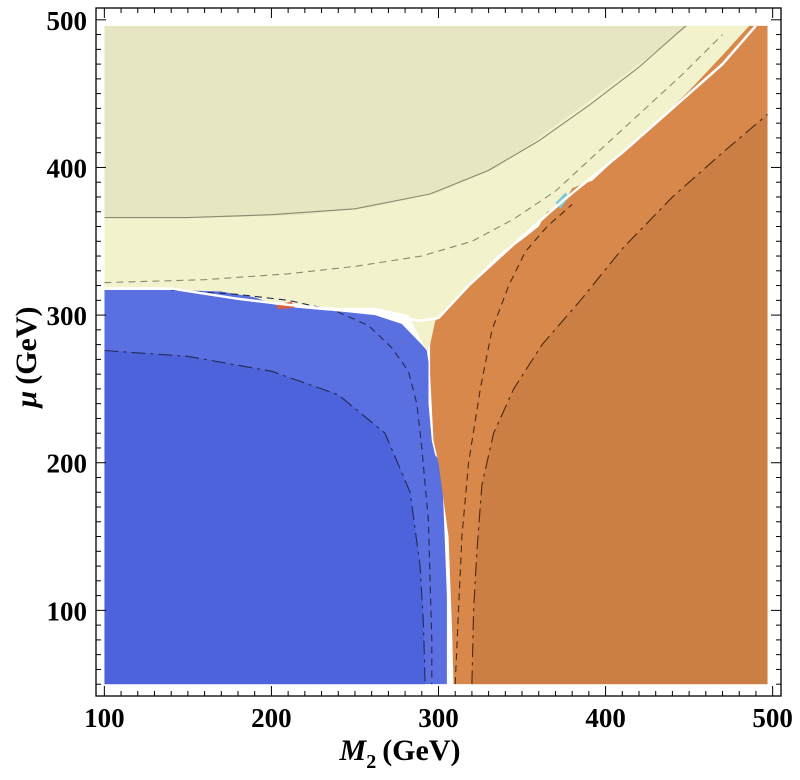 The image size is (800, 780). Describe the element at coordinates (271, 718) in the screenshot. I see `x-tick-label: 200` at that location.